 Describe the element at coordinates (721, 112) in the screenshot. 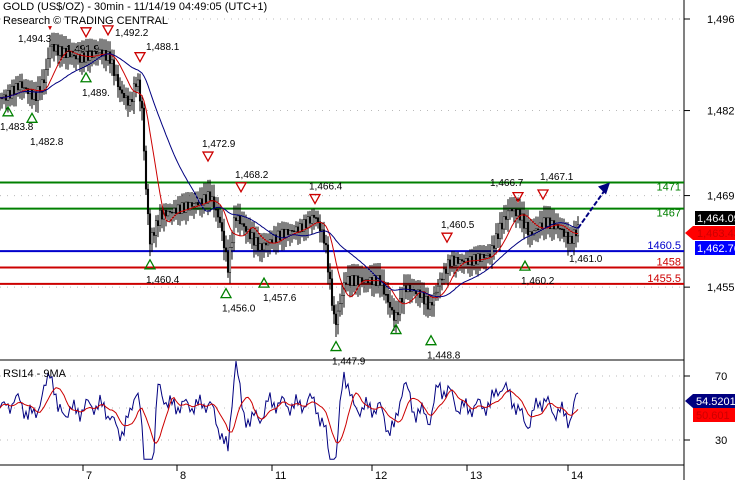

I see `y-tick-label: 1,482` at that location.